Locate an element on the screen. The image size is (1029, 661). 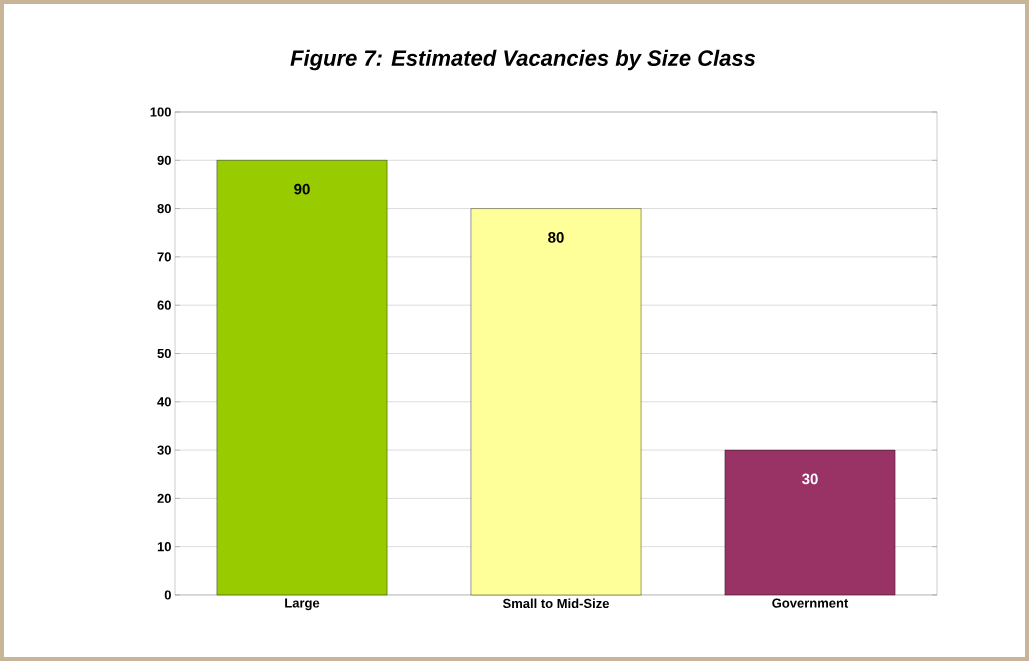
y-tick-label: 100 is located at coordinates (160, 112).